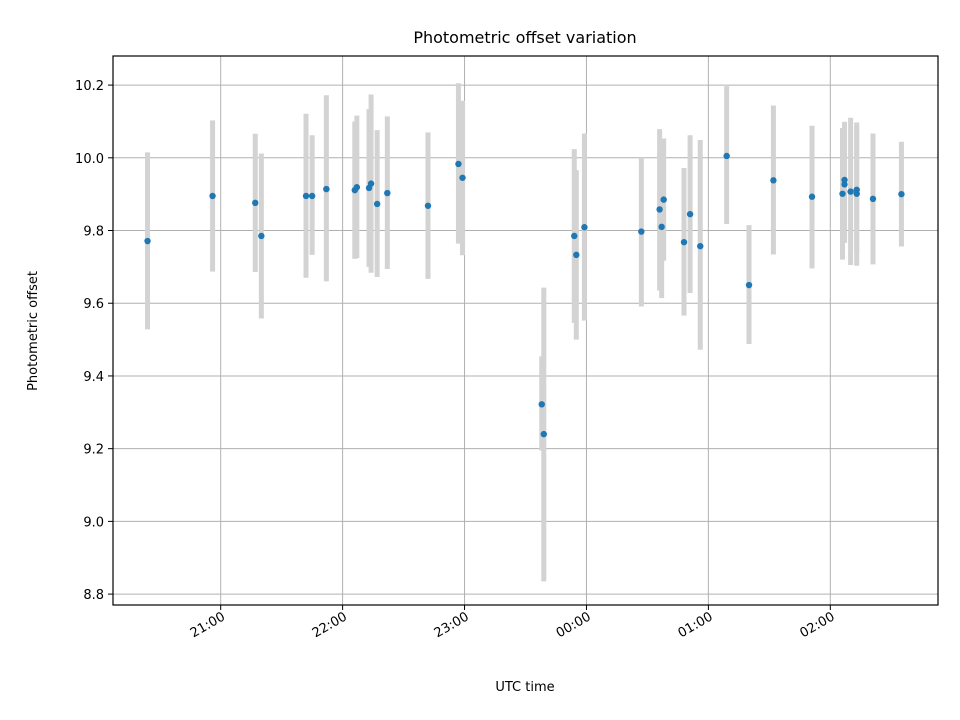 The height and width of the screenshot is (720, 960). I want to click on y-axis-label: Photometric offset, so click(33, 331).